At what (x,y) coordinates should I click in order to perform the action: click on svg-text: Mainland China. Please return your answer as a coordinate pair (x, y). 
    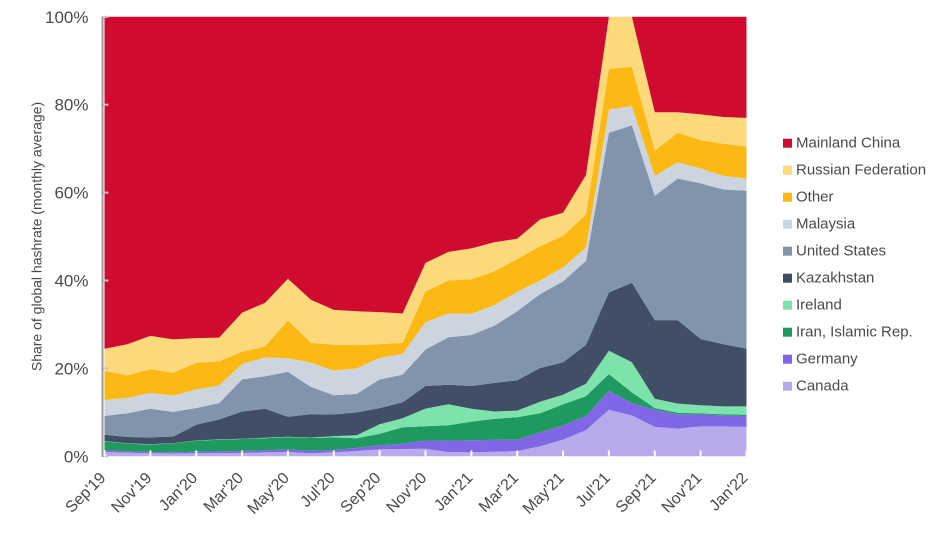
    Looking at the image, I should click on (848, 143).